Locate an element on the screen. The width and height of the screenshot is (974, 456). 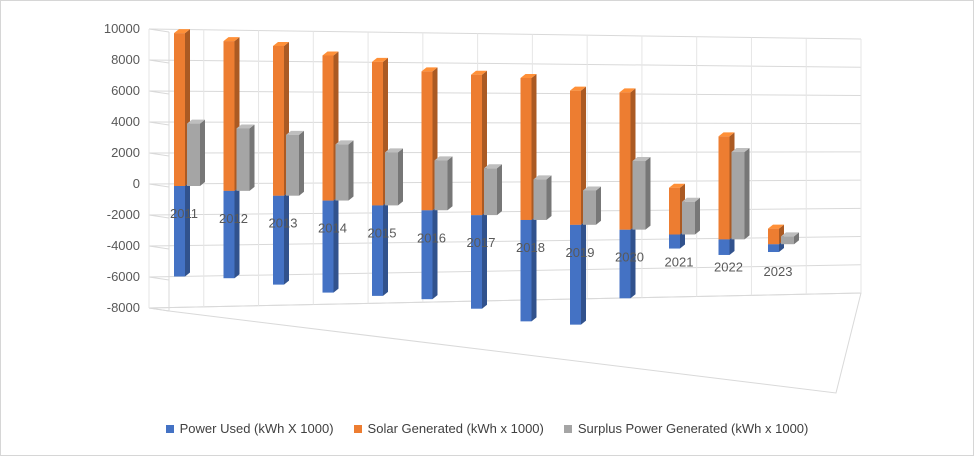
y-tick-label: -6000 is located at coordinates (123, 276).